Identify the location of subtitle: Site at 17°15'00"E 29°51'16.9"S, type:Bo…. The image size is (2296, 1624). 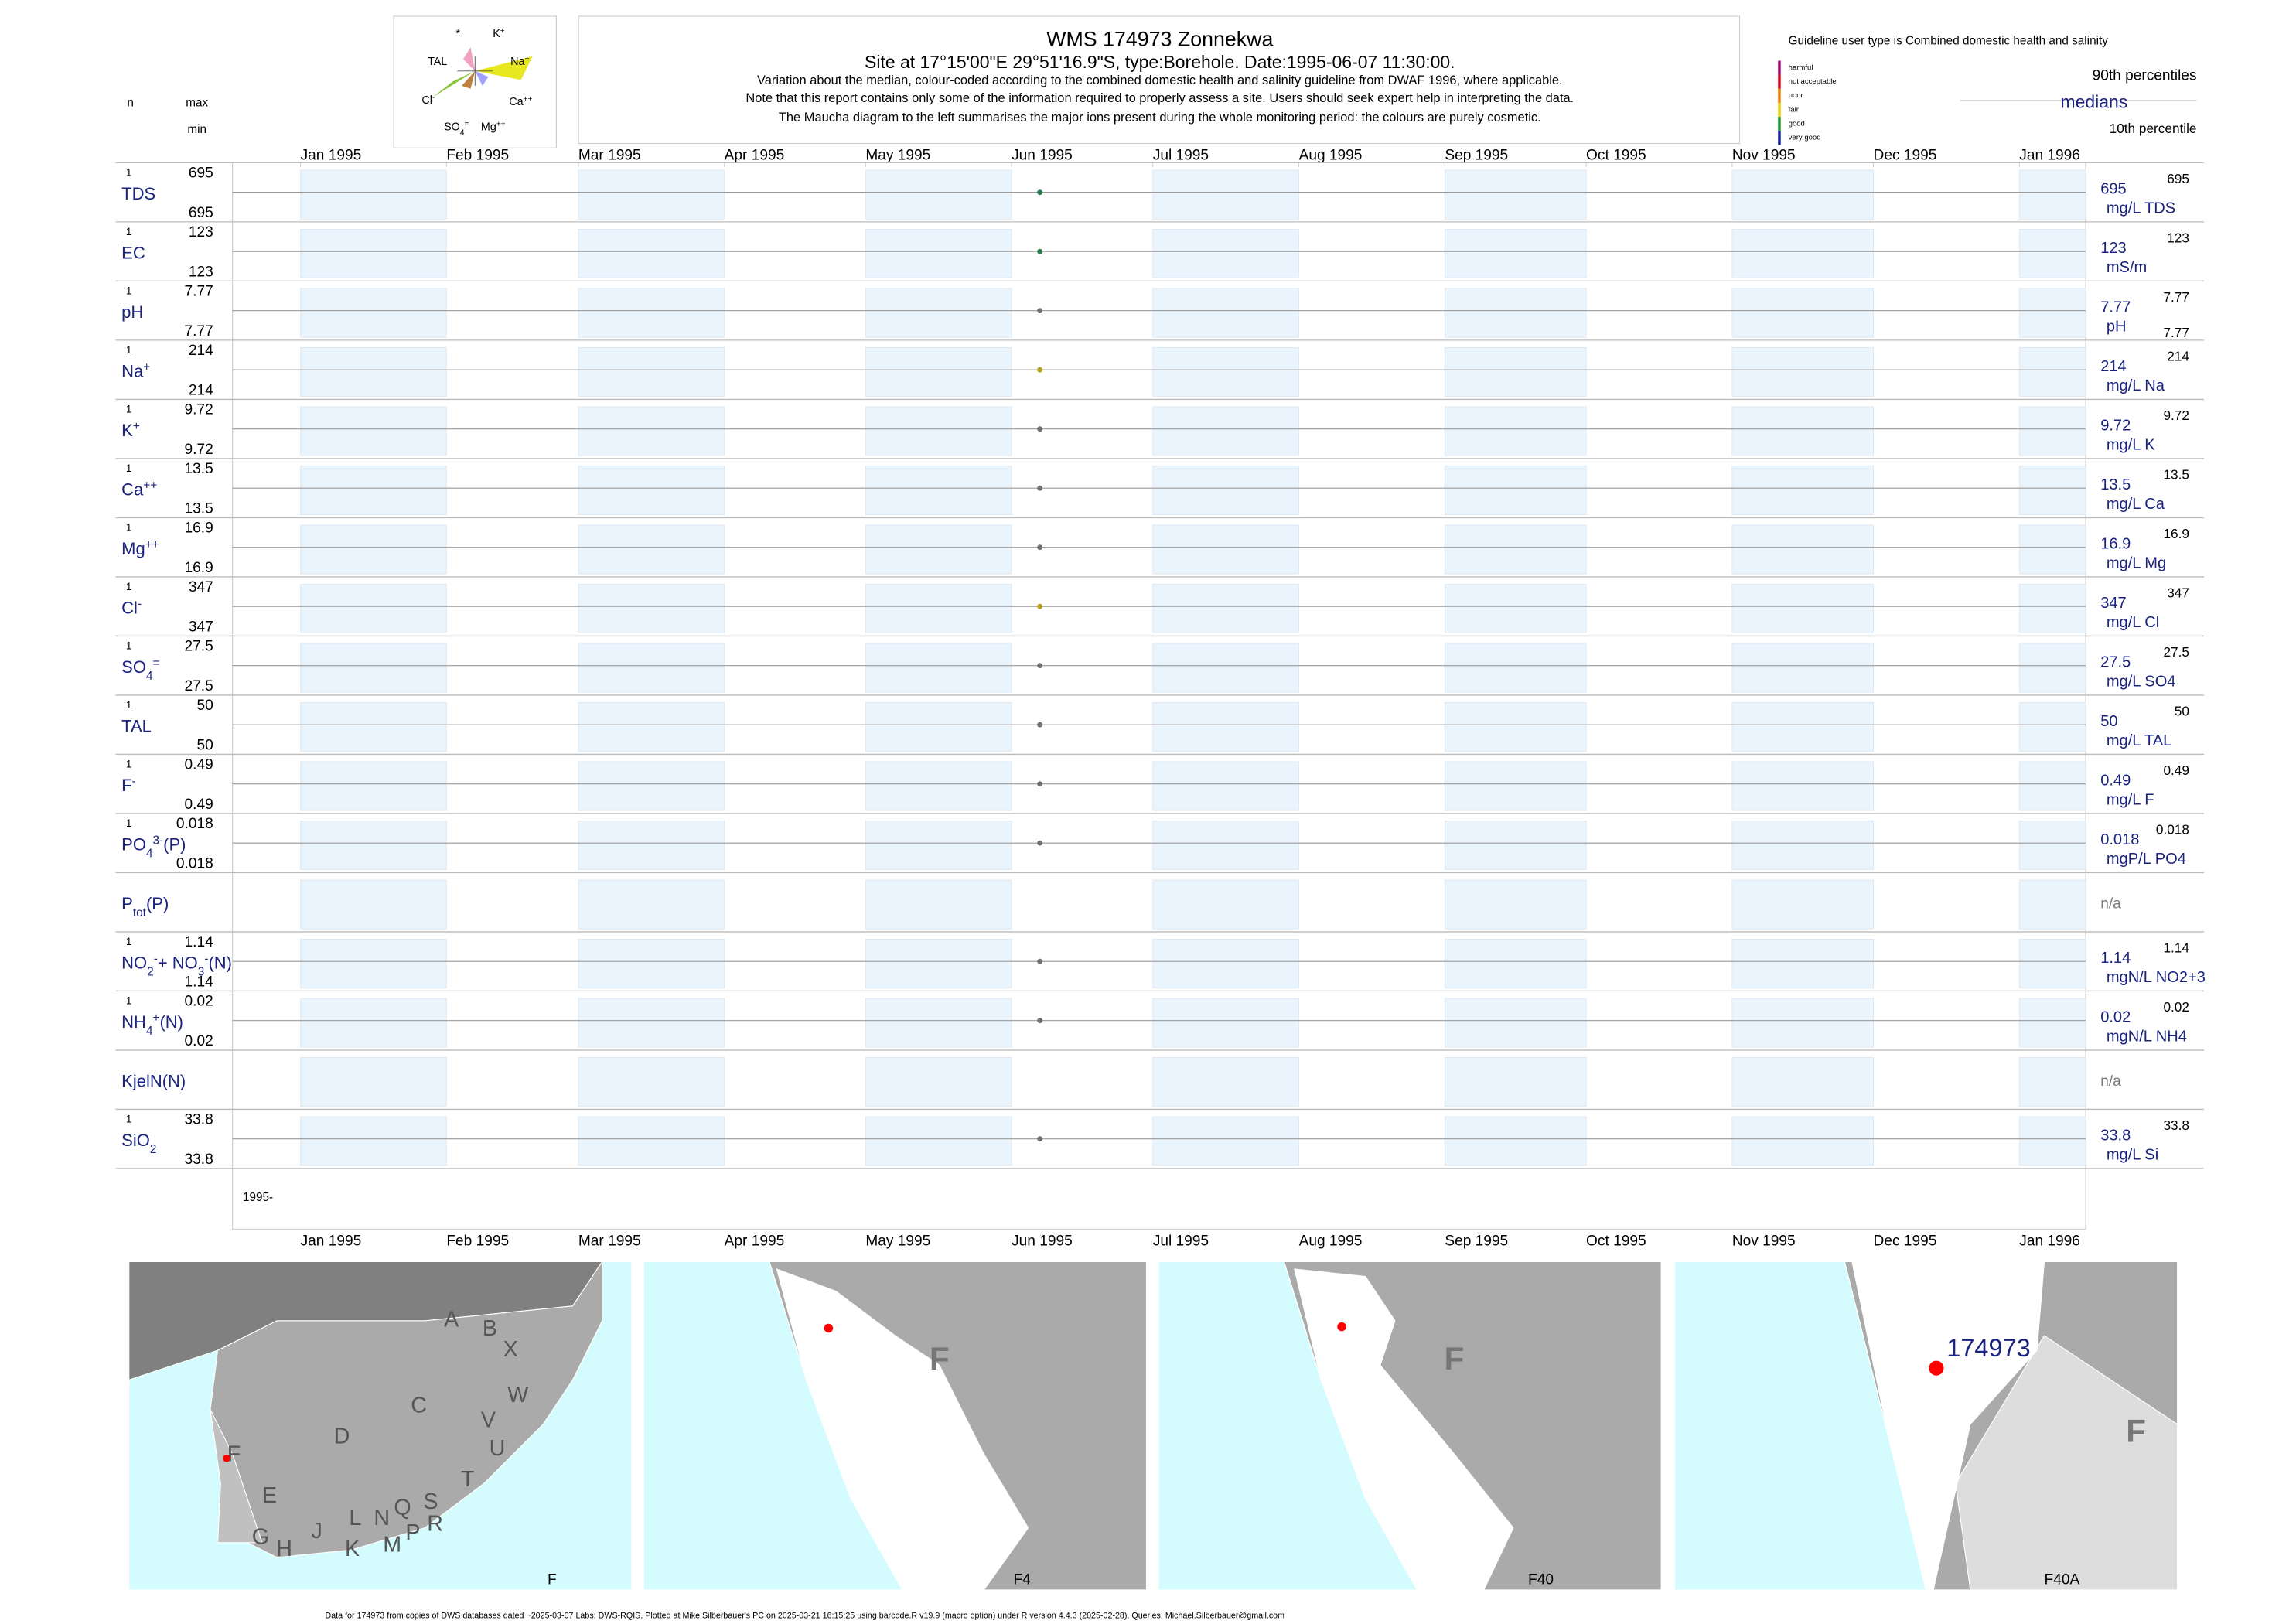
(1160, 62).